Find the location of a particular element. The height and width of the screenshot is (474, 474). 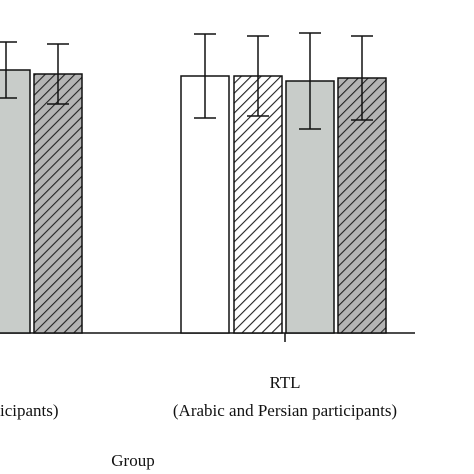

x-tick-sublabel: icipants) is located at coordinates (29, 410).